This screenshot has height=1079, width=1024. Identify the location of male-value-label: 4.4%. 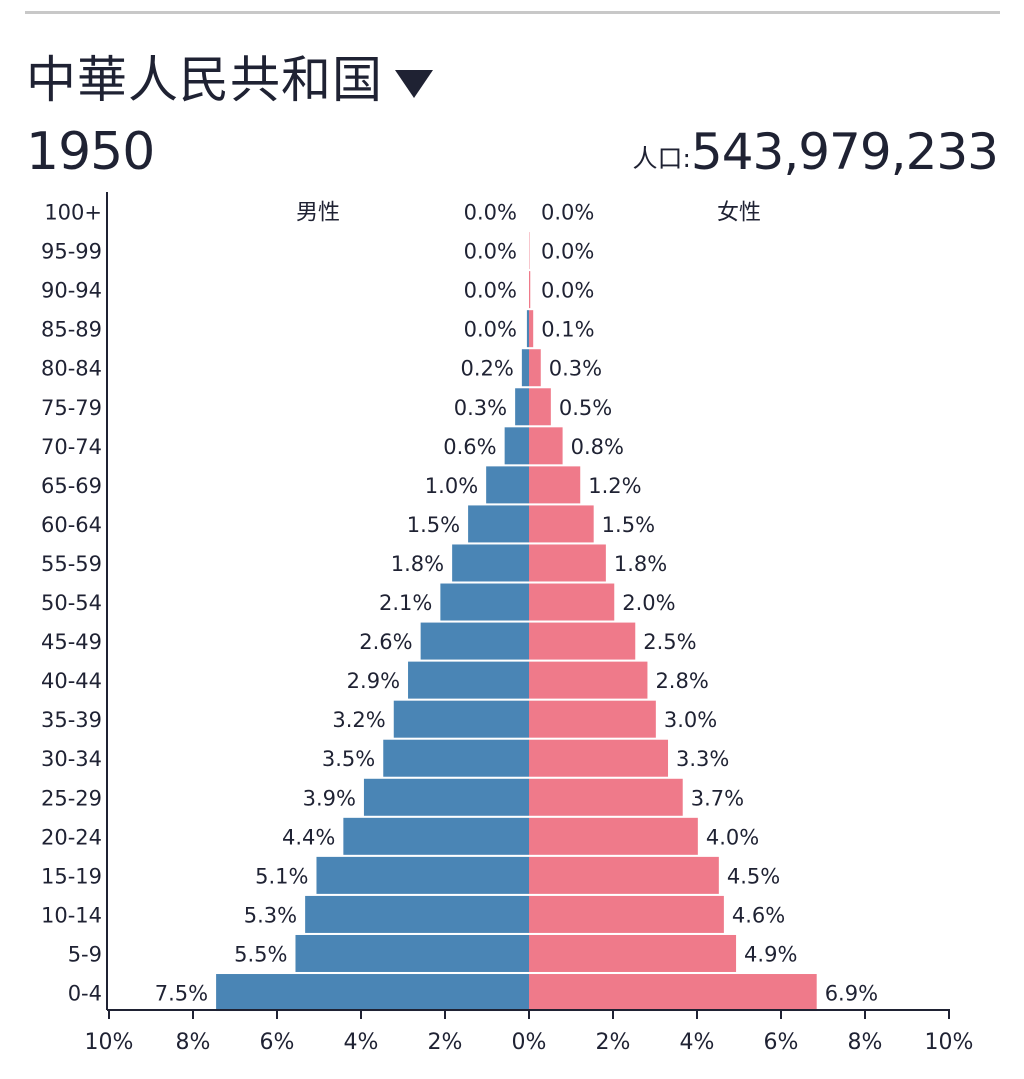
(308, 837).